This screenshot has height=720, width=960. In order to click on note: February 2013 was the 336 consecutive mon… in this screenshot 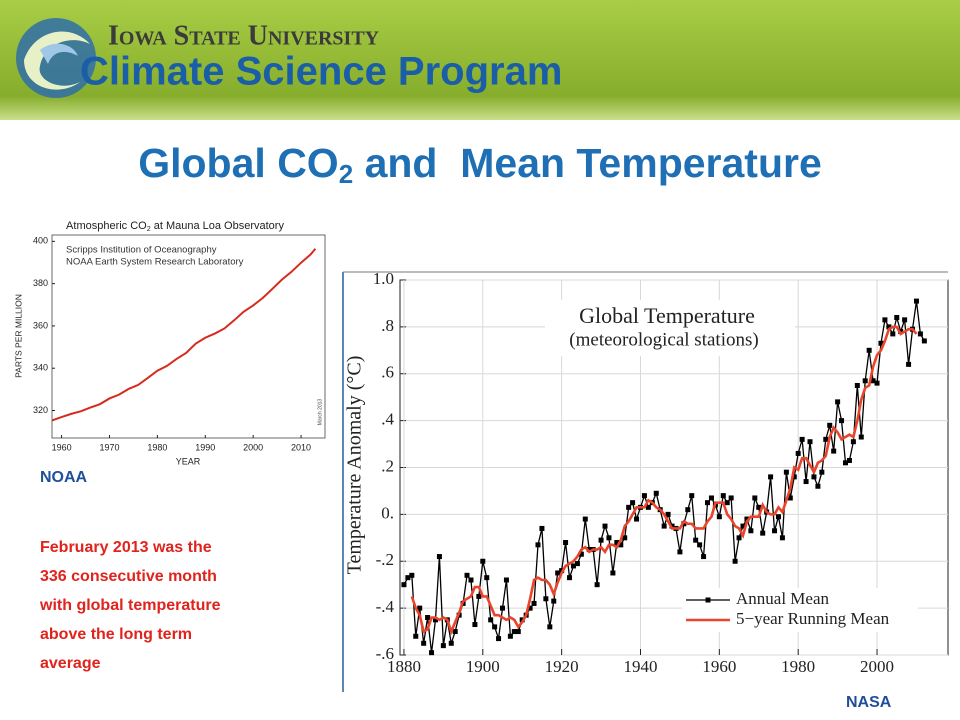, I will do `click(130, 605)`.